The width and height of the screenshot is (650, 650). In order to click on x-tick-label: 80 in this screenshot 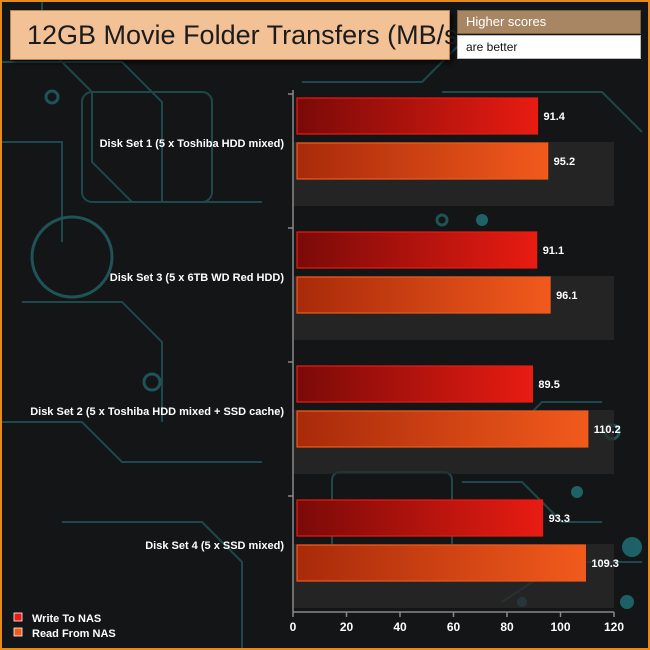, I will do `click(507, 627)`.